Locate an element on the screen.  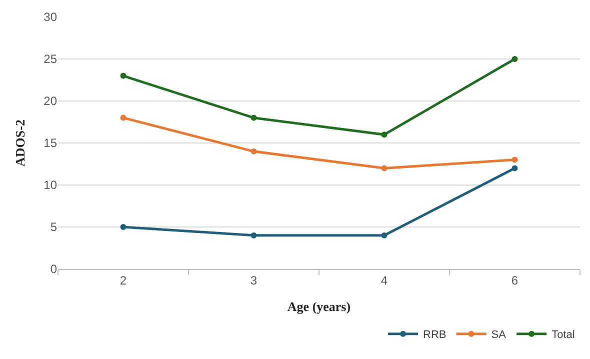
x-axis-title: Age (years) is located at coordinates (319, 306).